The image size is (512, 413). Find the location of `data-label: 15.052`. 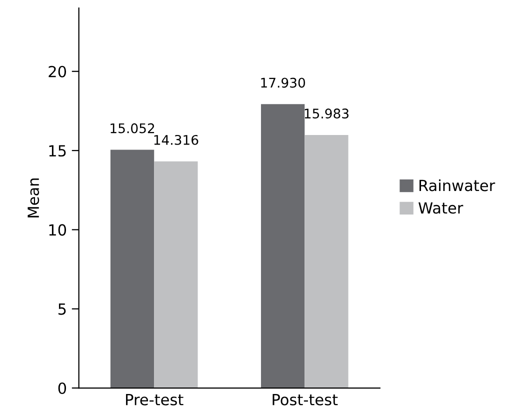

data-label: 15.052 is located at coordinates (132, 128).